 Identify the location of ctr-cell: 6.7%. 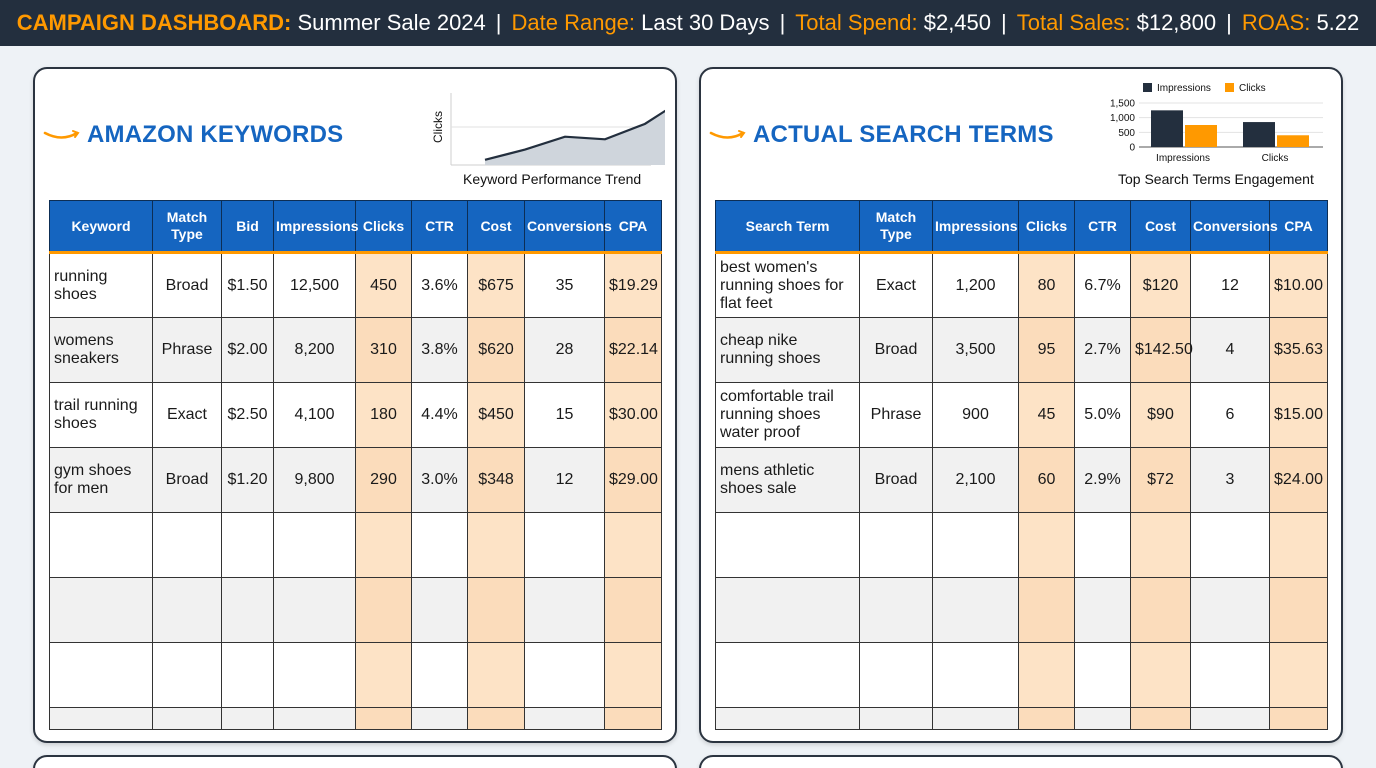
(1102, 285).